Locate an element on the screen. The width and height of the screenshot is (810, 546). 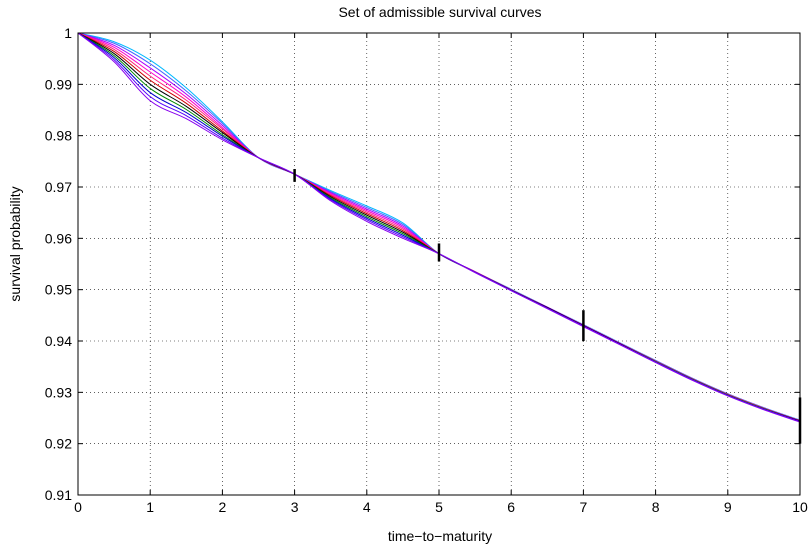
x-tick-label: 5 is located at coordinates (439, 507).